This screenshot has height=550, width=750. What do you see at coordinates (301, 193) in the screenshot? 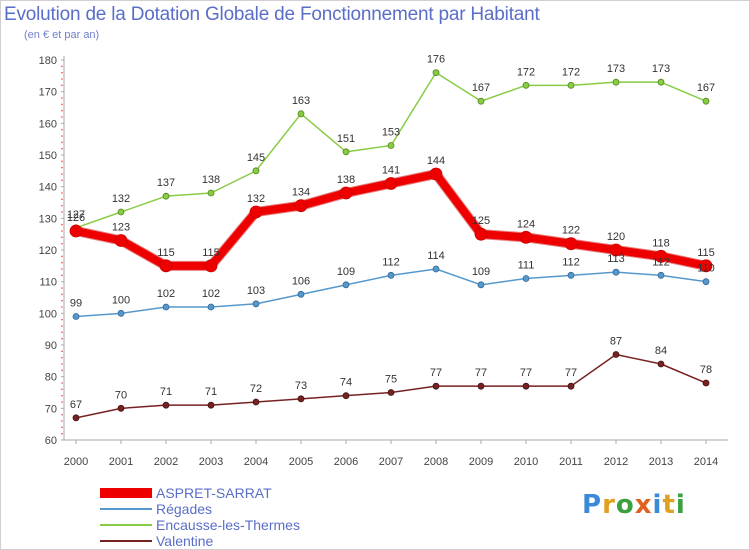
I see `data-label: 134` at bounding box center [301, 193].